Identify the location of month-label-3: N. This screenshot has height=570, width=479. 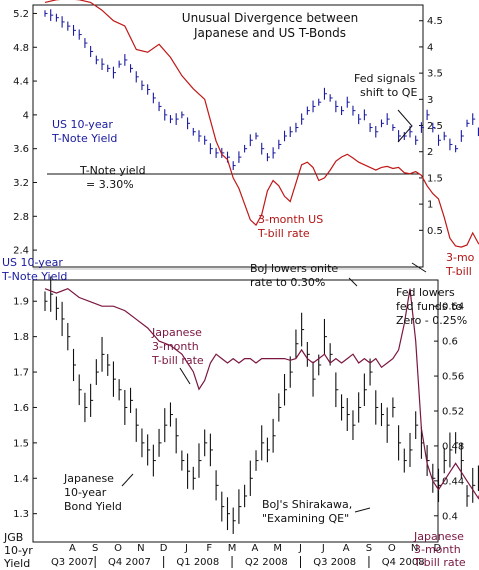
(140, 548).